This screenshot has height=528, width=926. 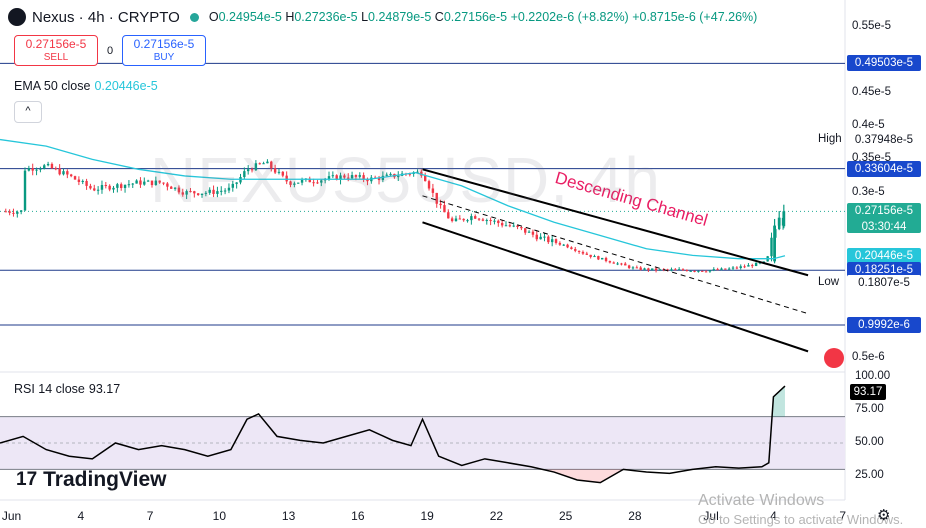 What do you see at coordinates (28, 112) in the screenshot?
I see `collapse-indicators-button: ^` at bounding box center [28, 112].